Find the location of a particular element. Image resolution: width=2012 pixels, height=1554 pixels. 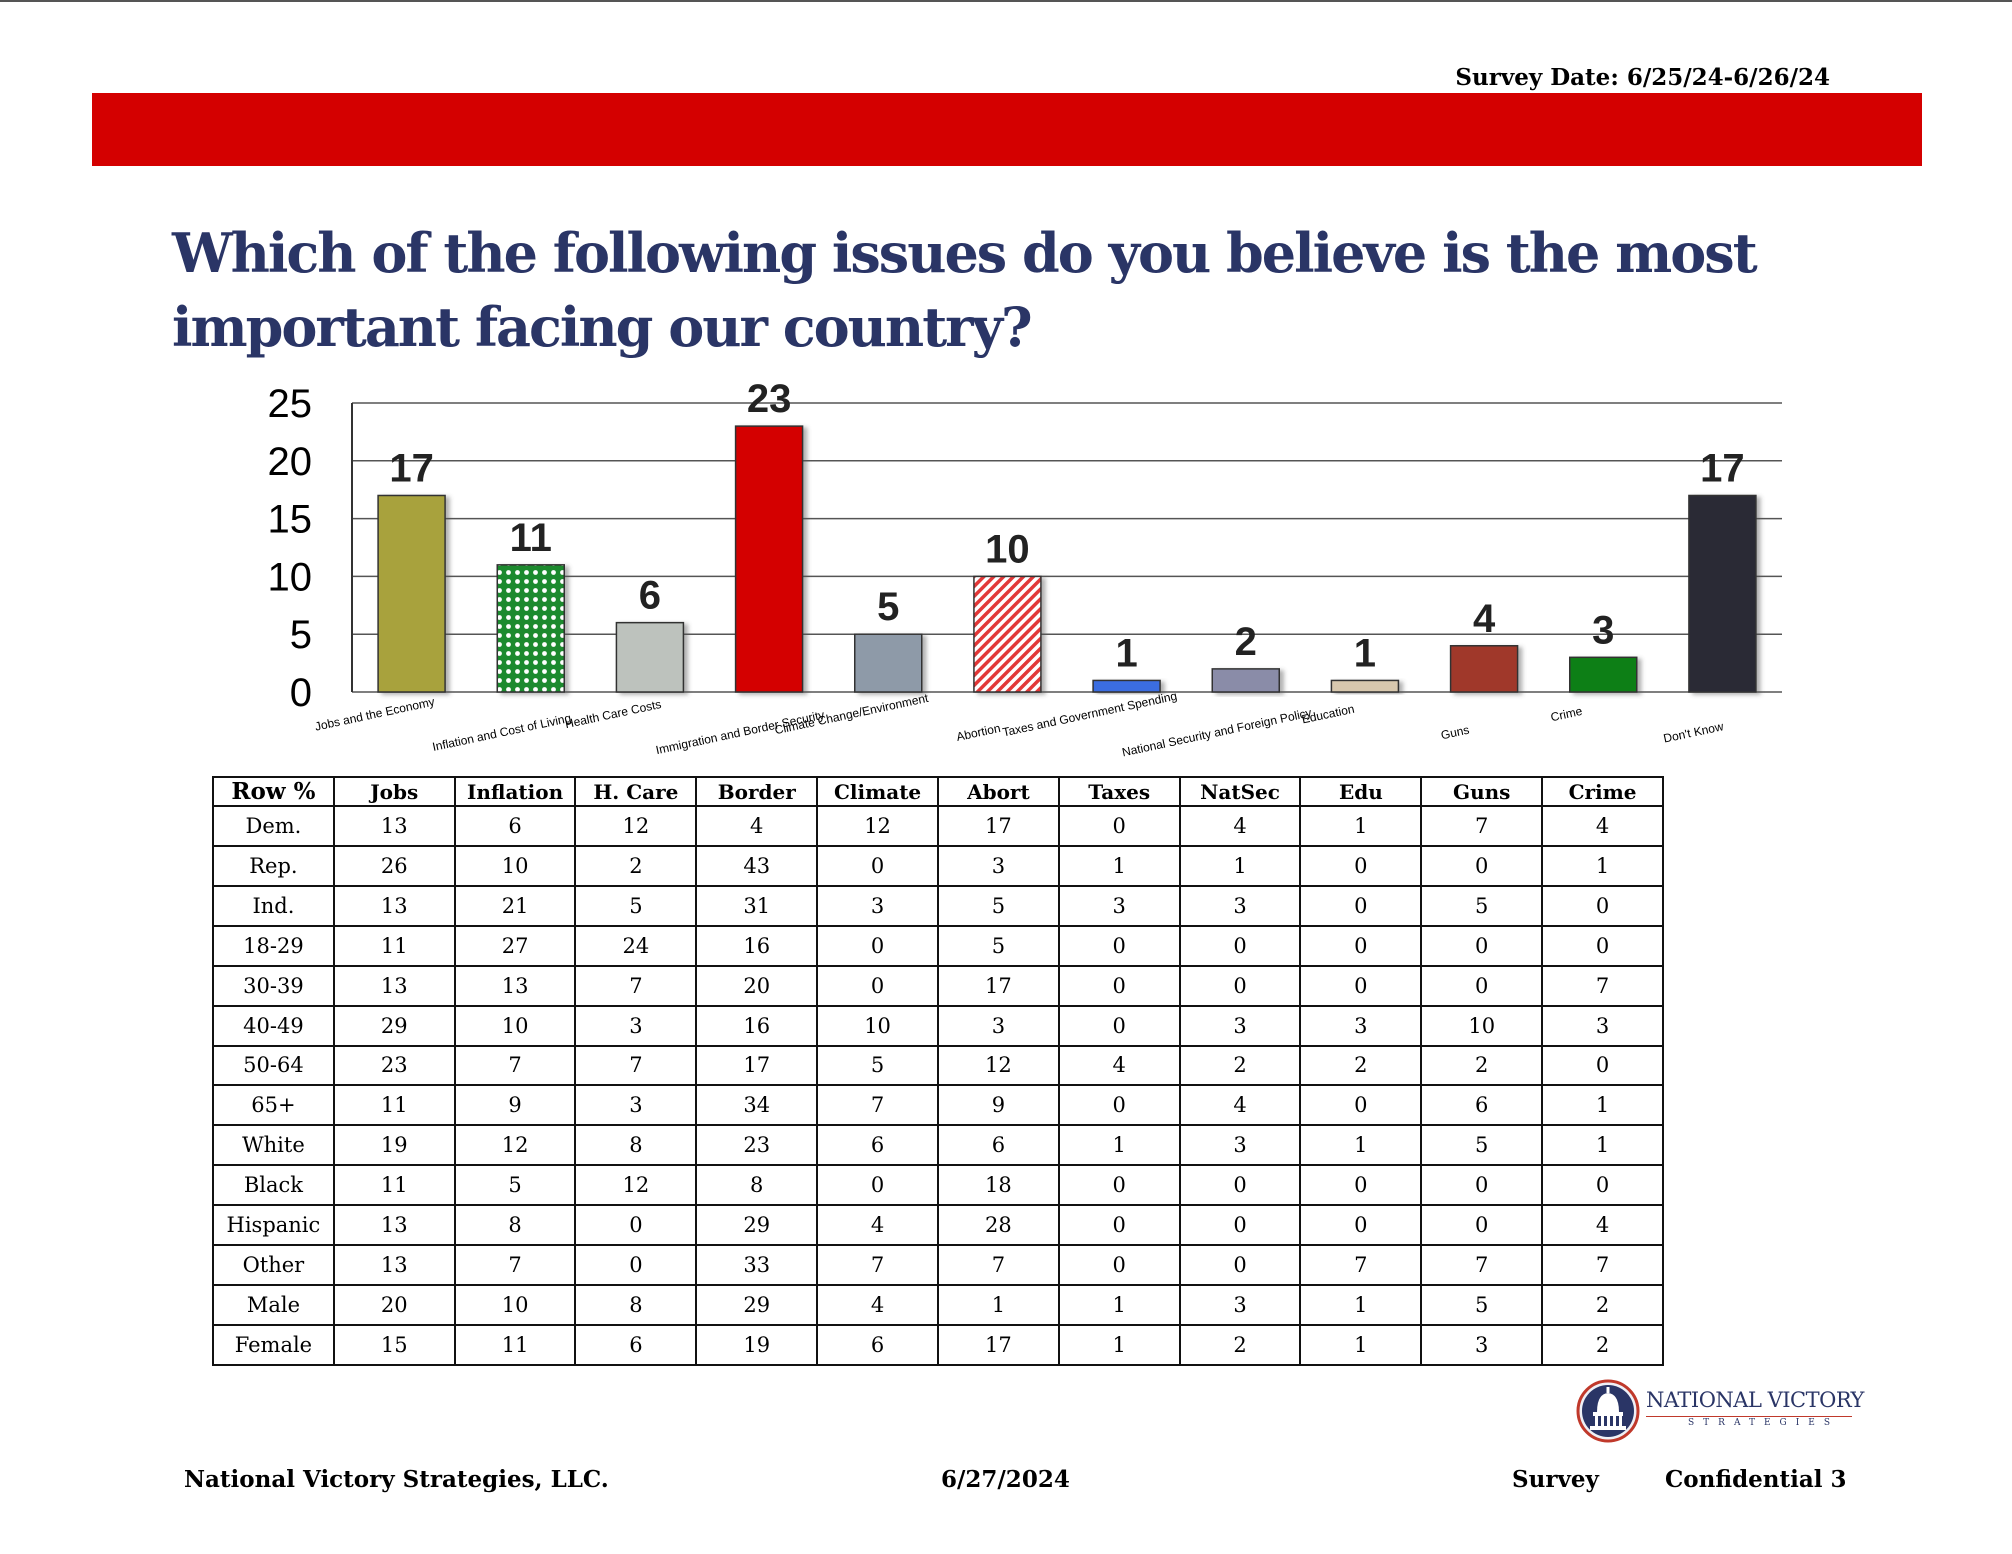

table-cell: 24 is located at coordinates (636, 945).